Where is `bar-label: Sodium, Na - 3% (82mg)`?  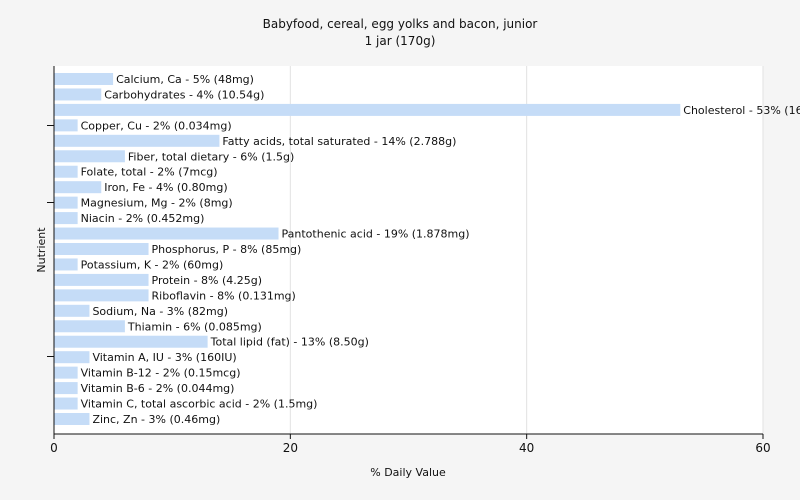
bar-label: Sodium, Na - 3% (82mg) is located at coordinates (160, 311).